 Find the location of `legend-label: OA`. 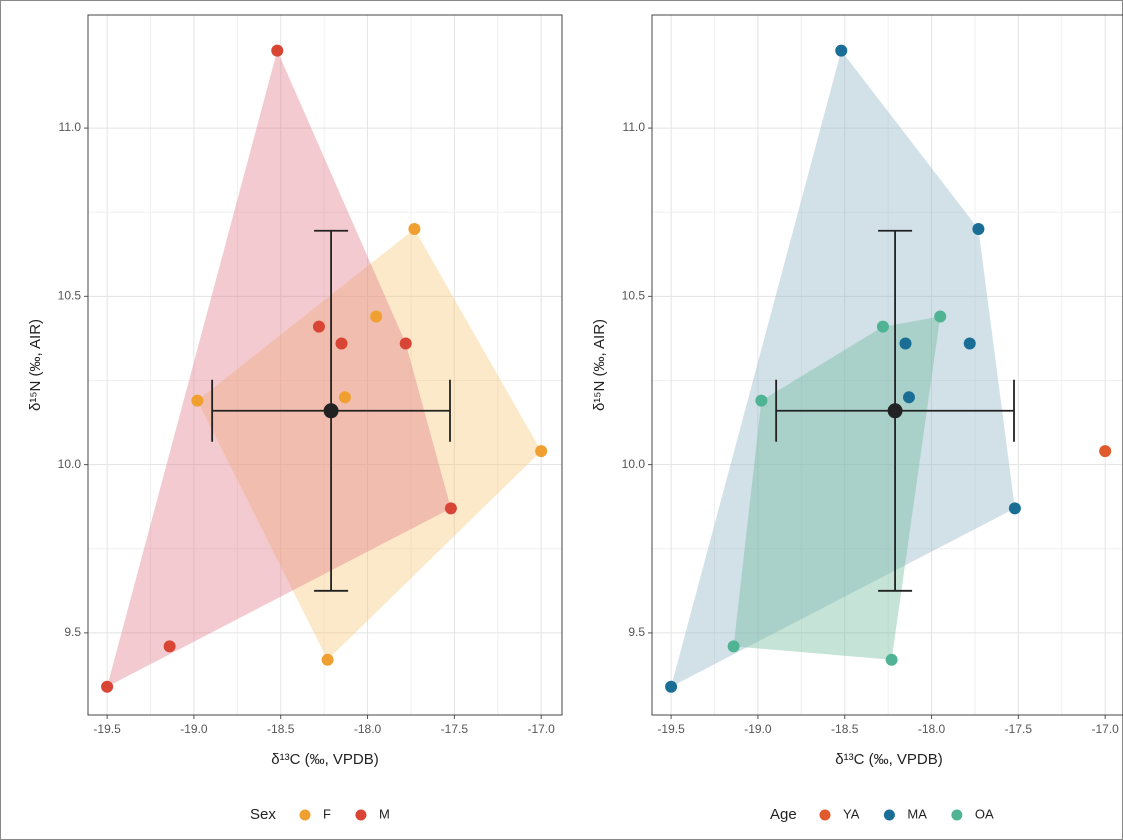

legend-label: OA is located at coordinates (984, 813).